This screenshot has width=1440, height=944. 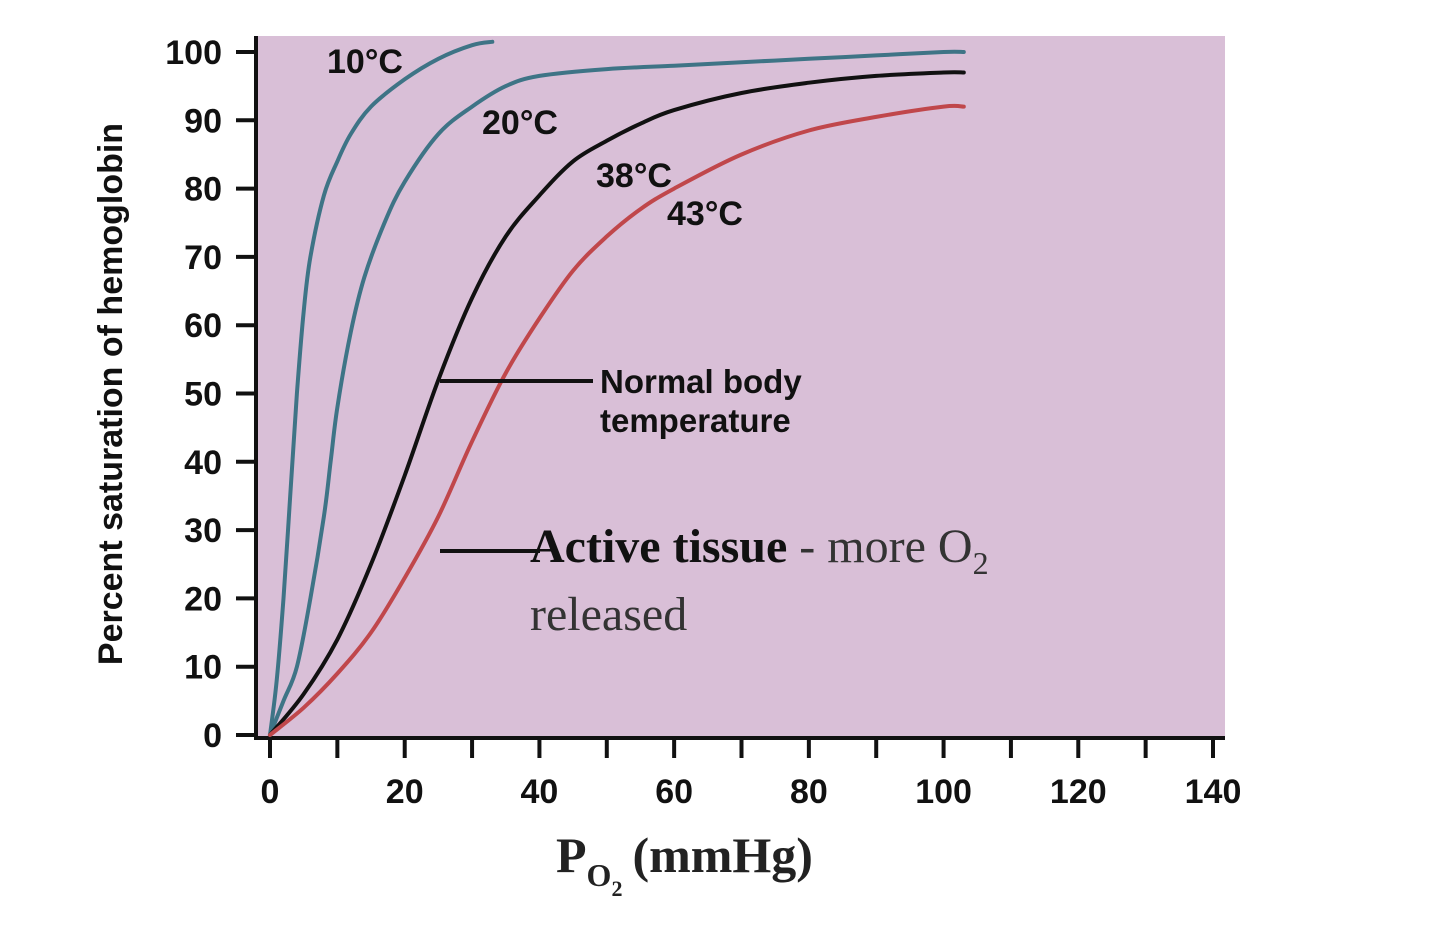 I want to click on x-axis-title: PO2 (mmHg), so click(x=684, y=864).